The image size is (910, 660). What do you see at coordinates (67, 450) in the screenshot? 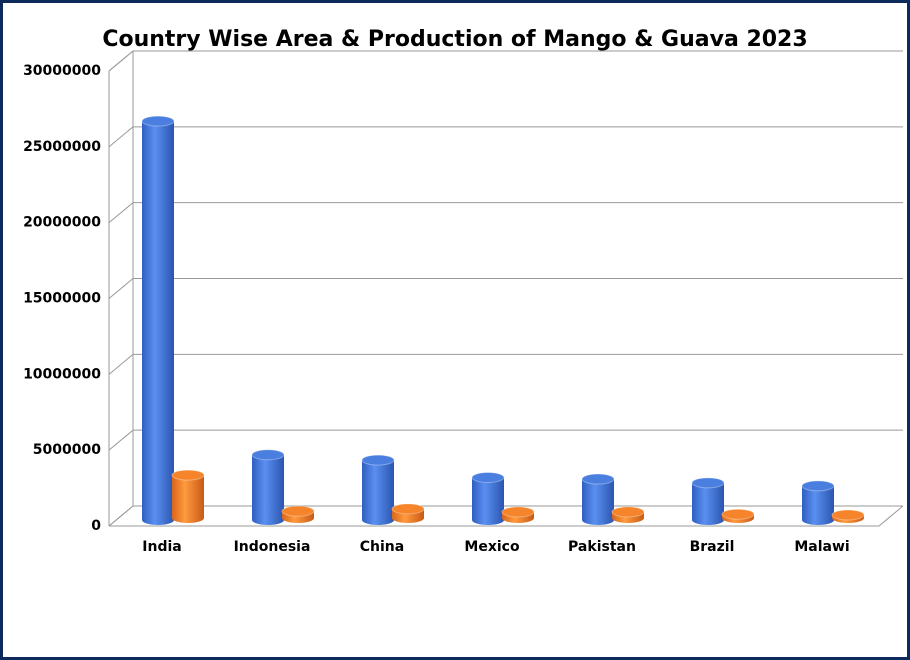
I see `y-tick-label: 5000000` at bounding box center [67, 450].